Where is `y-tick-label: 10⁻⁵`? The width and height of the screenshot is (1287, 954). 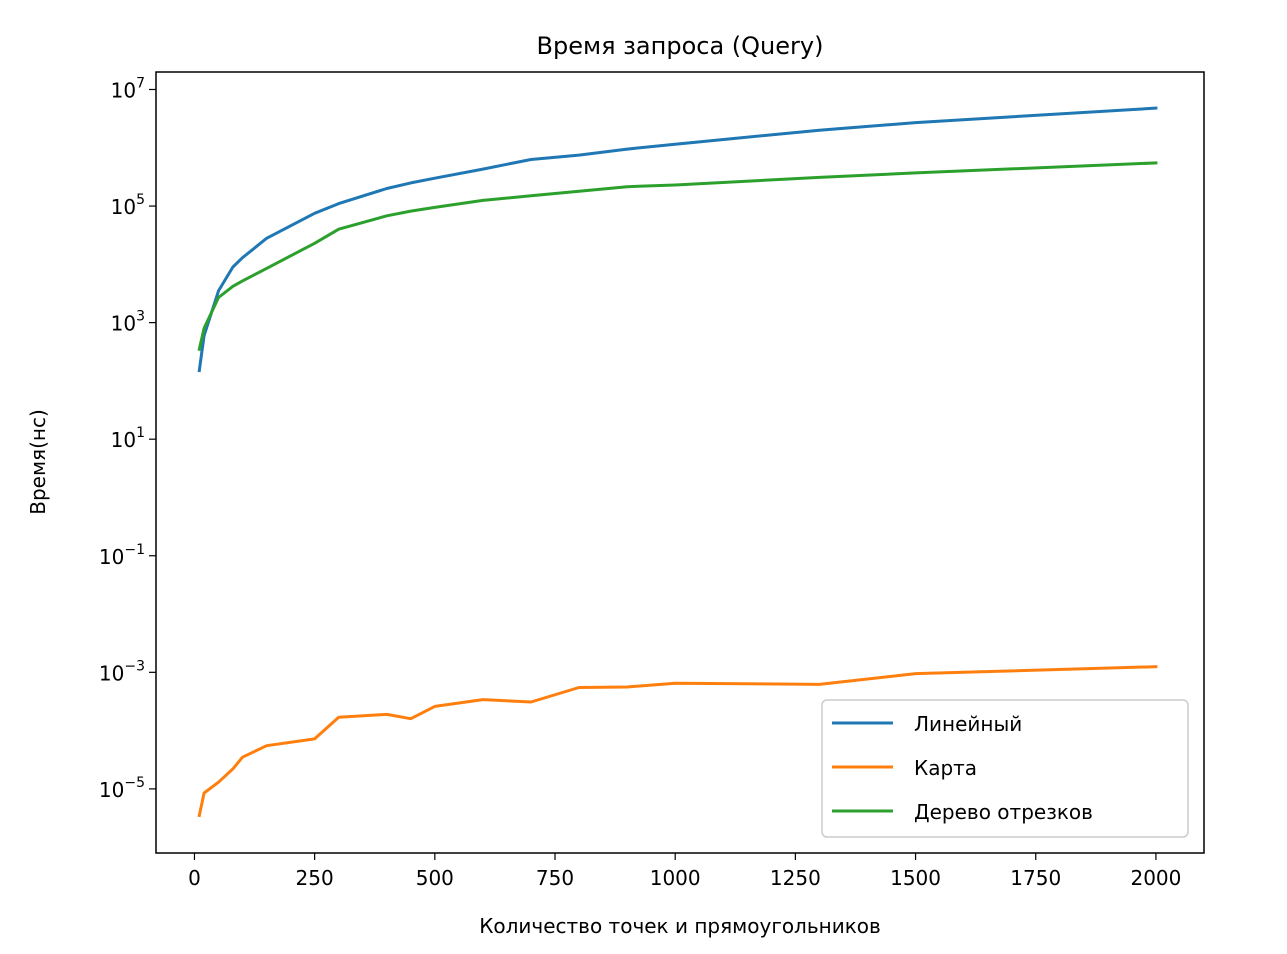 y-tick-label: 10⁻⁵ is located at coordinates (122, 788).